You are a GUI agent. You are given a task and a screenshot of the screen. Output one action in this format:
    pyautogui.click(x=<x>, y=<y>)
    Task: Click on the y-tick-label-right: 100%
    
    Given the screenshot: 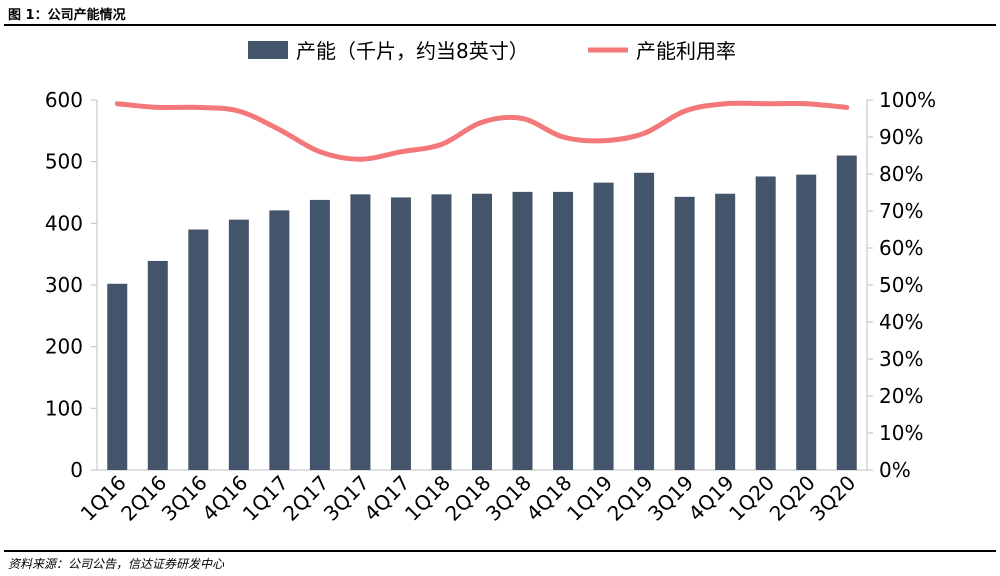 What is the action you would take?
    pyautogui.click(x=907, y=100)
    